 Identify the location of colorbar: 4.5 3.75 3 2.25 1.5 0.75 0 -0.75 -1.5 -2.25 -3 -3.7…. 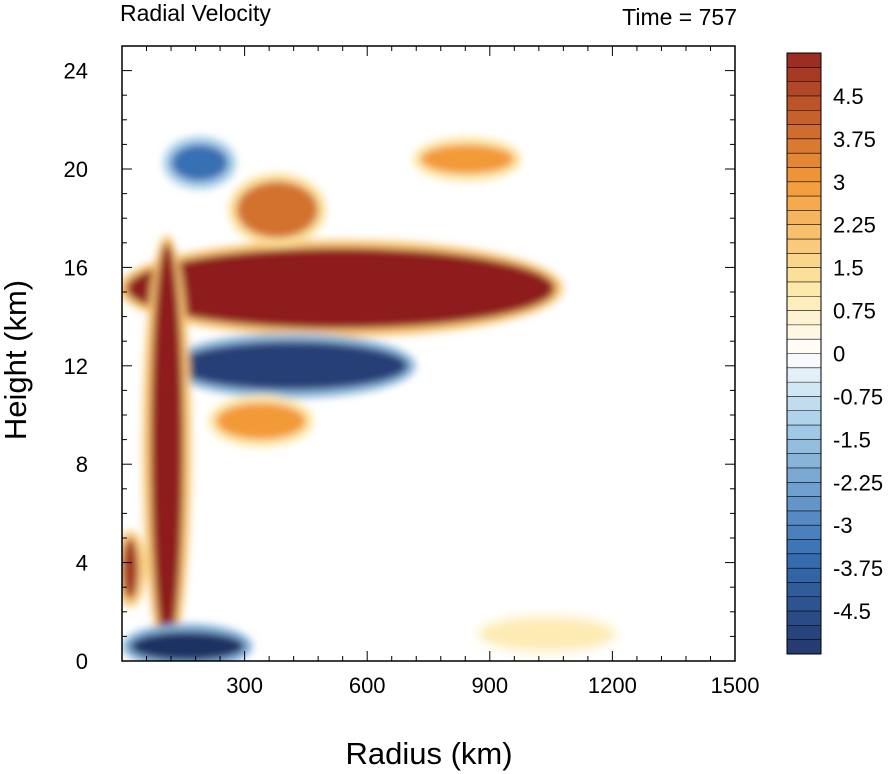
(834, 353).